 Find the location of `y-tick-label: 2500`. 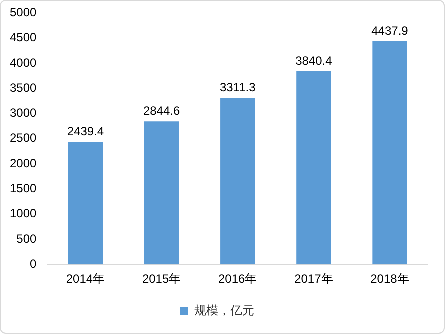

y-tick-label: 2500 is located at coordinates (24, 138).